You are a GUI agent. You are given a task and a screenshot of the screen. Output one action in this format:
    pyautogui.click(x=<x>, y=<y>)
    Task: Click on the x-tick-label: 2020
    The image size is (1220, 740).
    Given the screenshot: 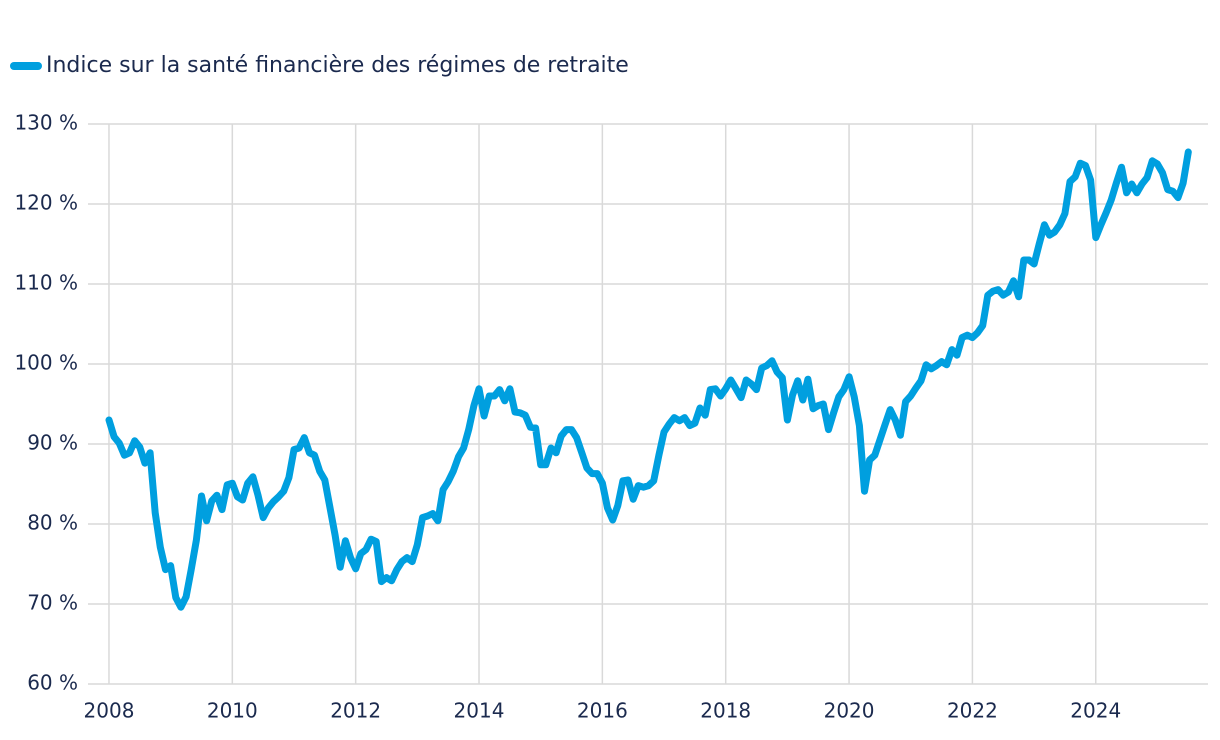 What is the action you would take?
    pyautogui.click(x=849, y=711)
    